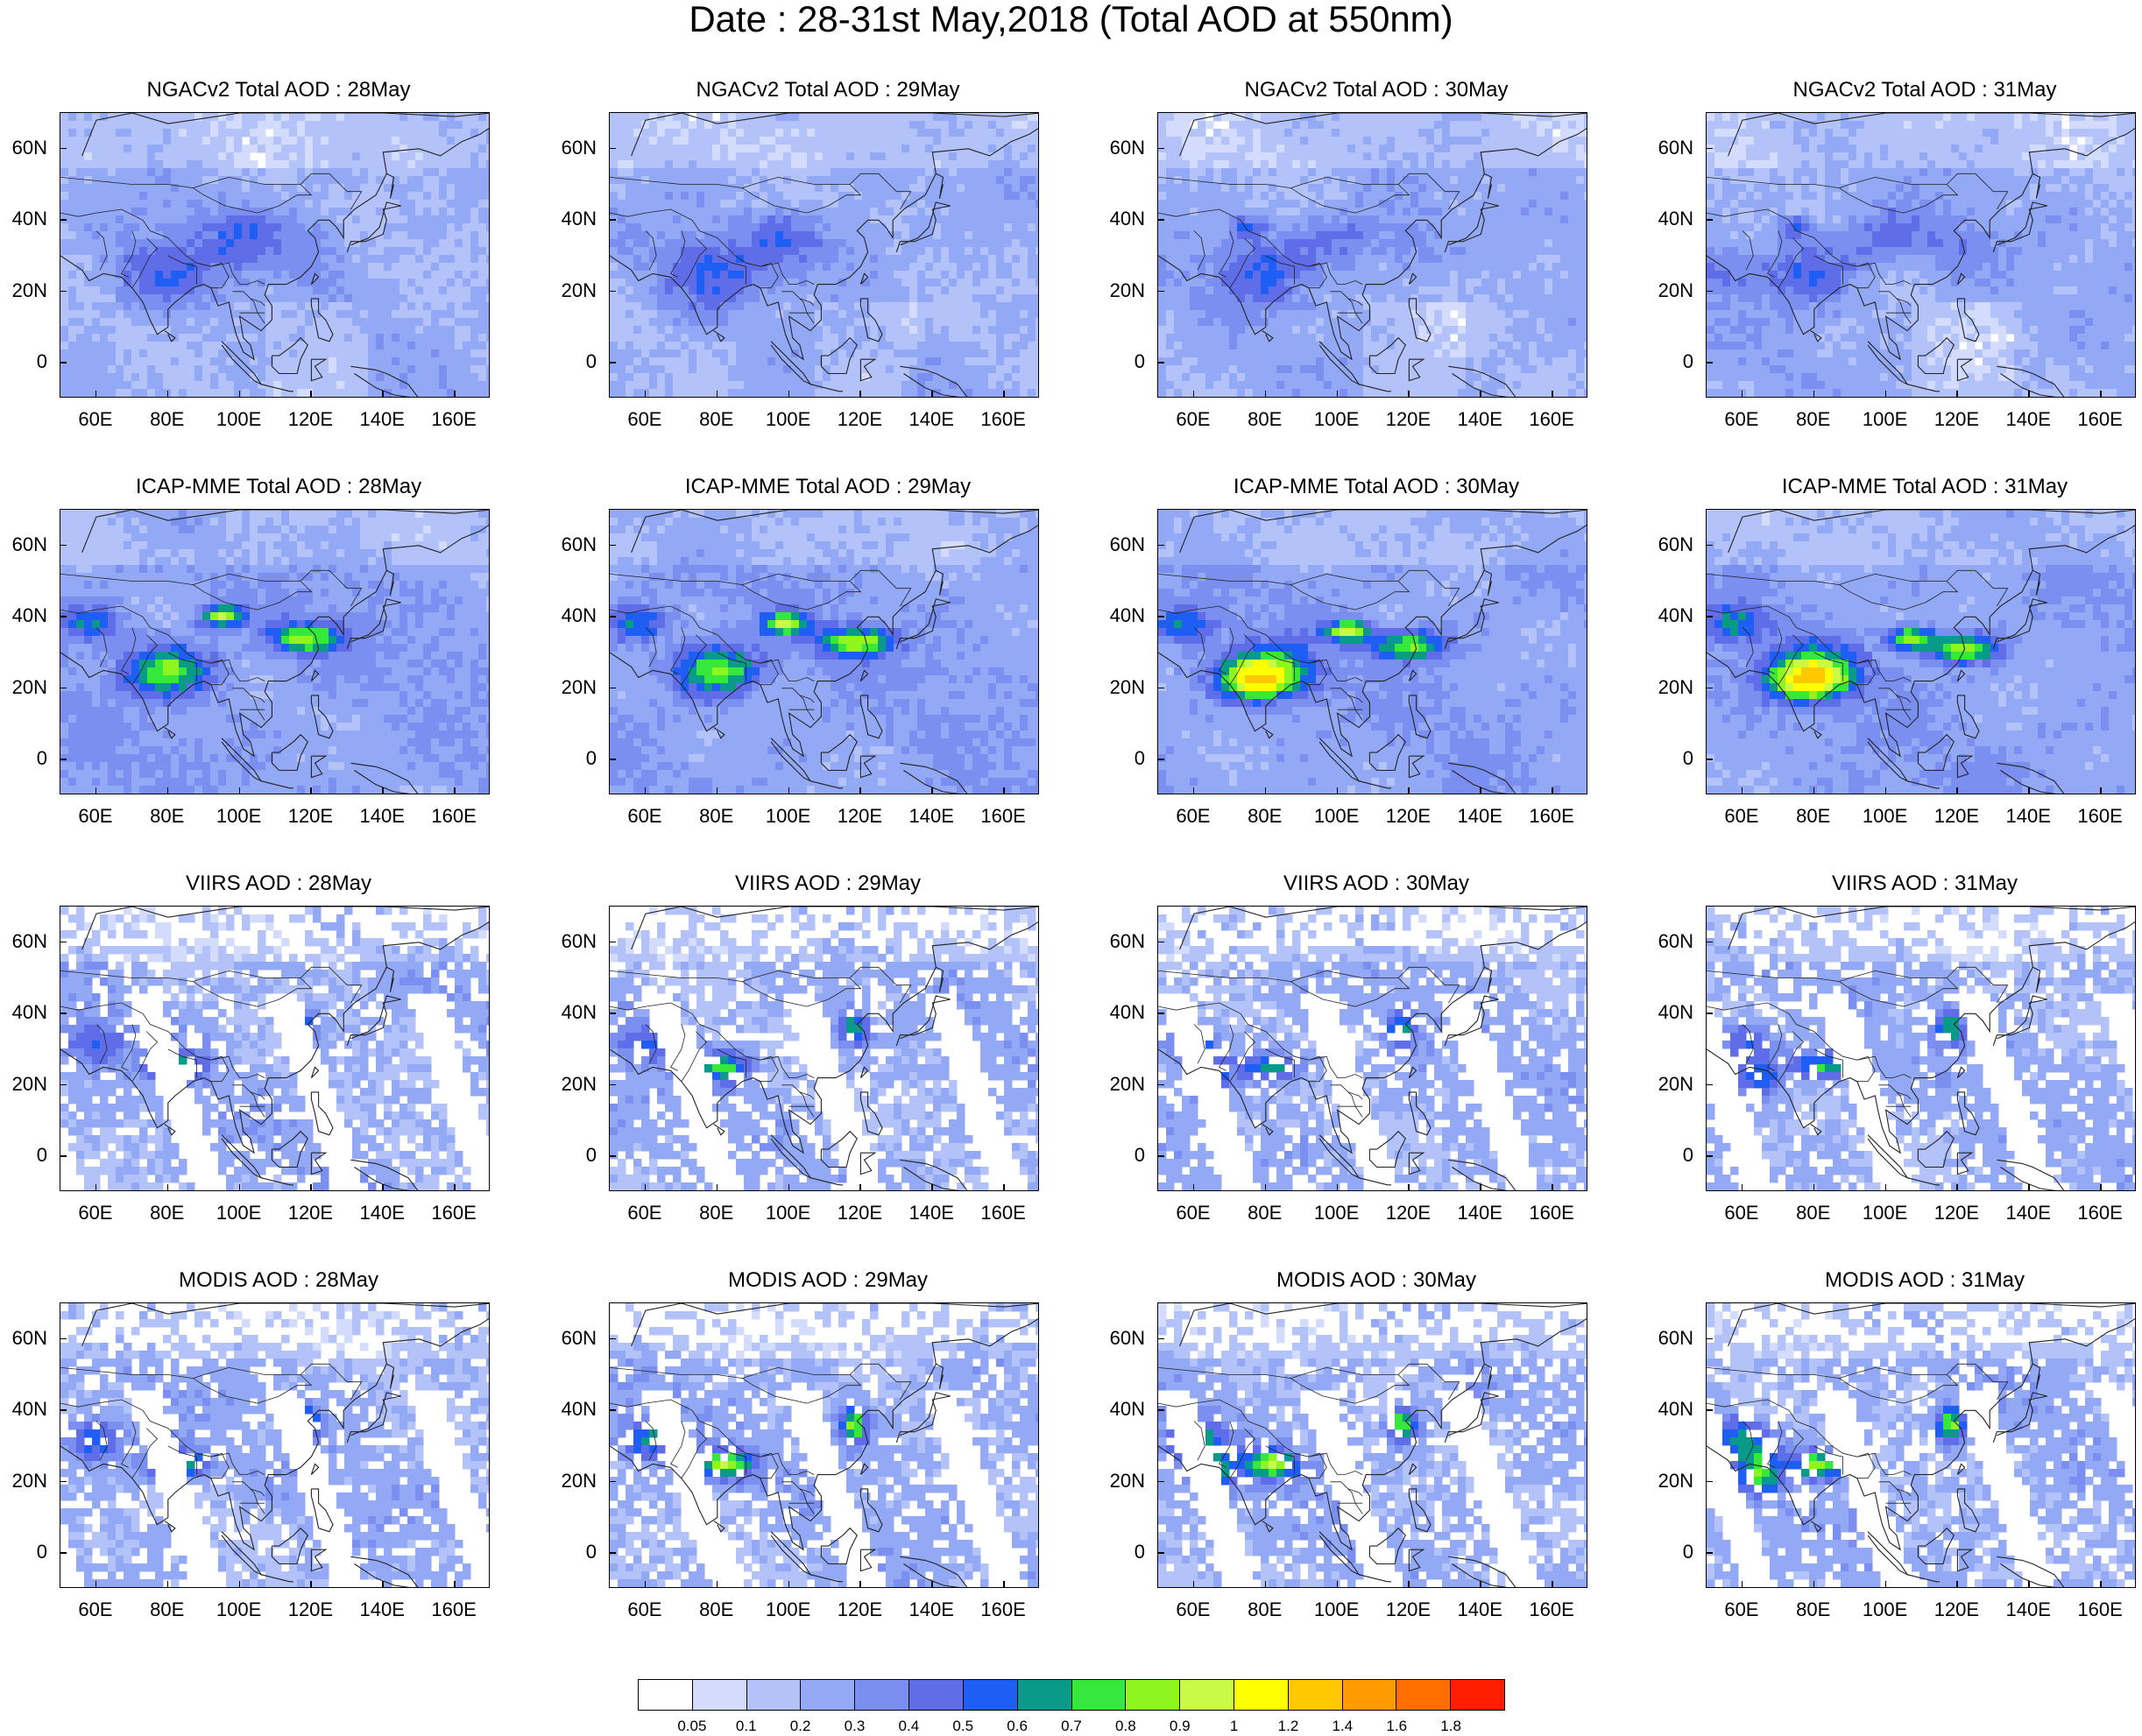 The image size is (2142, 1736). Describe the element at coordinates (1924, 1280) in the screenshot. I see `panel-title: MODIS AOD : 31May` at that location.